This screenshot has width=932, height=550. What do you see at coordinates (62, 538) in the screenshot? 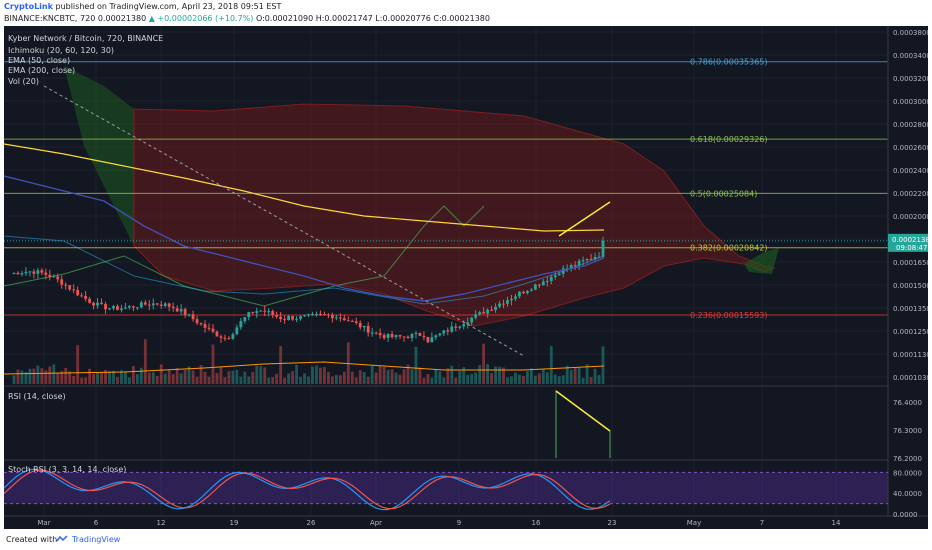
I see `tradingview-logo-icon` at bounding box center [62, 538].